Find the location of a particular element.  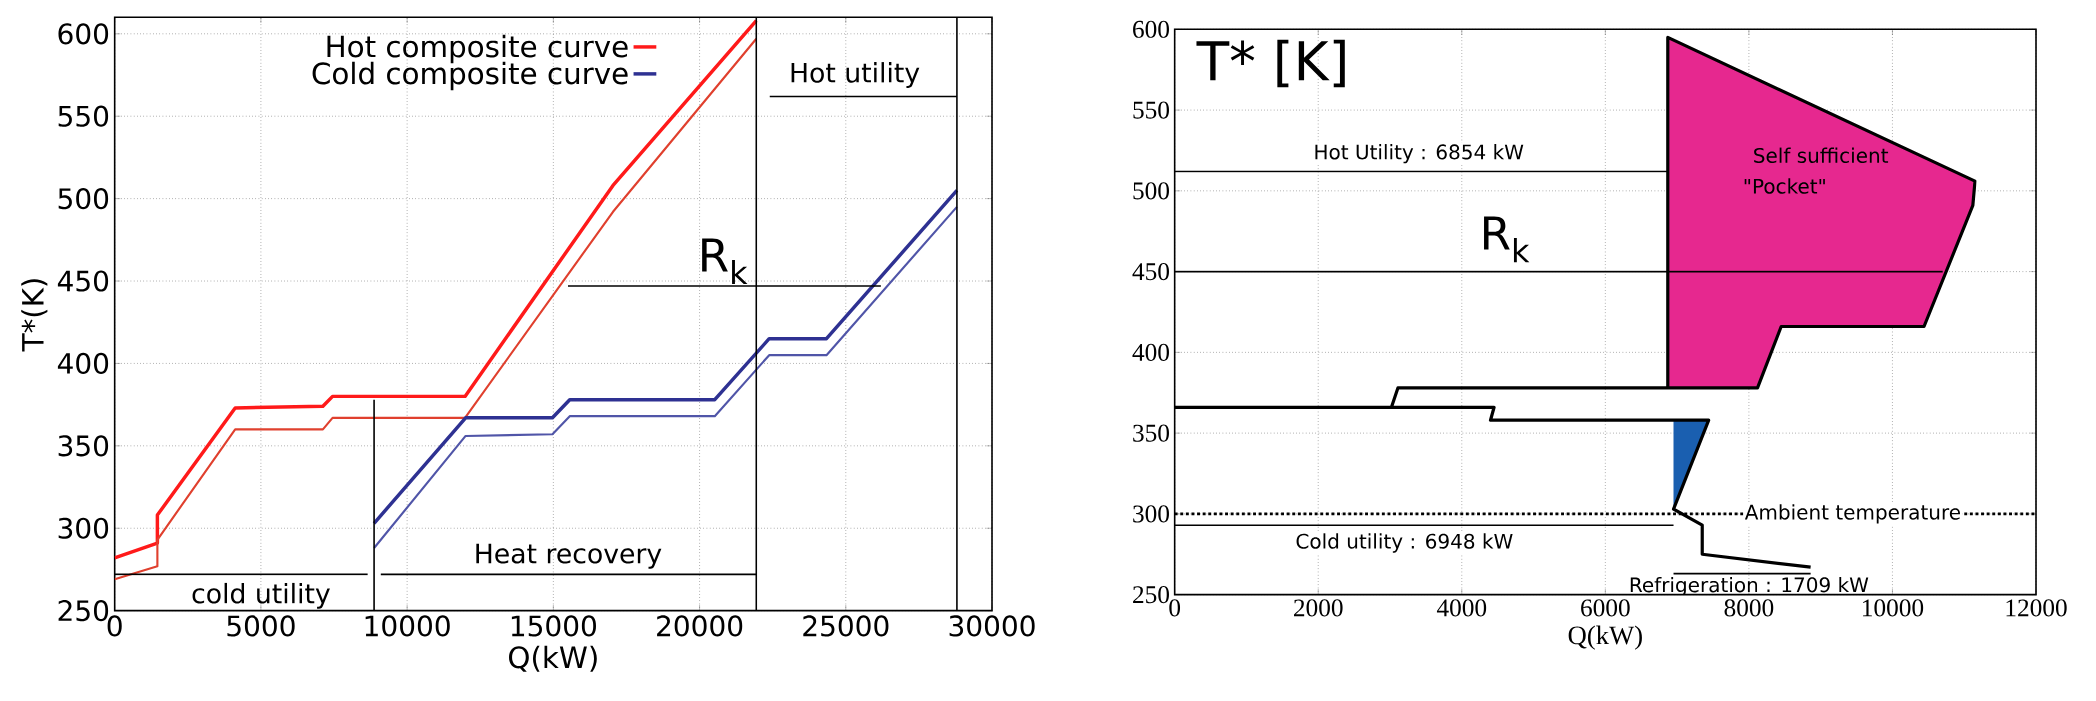

x-tick-label: 12000 is located at coordinates (2036, 608).